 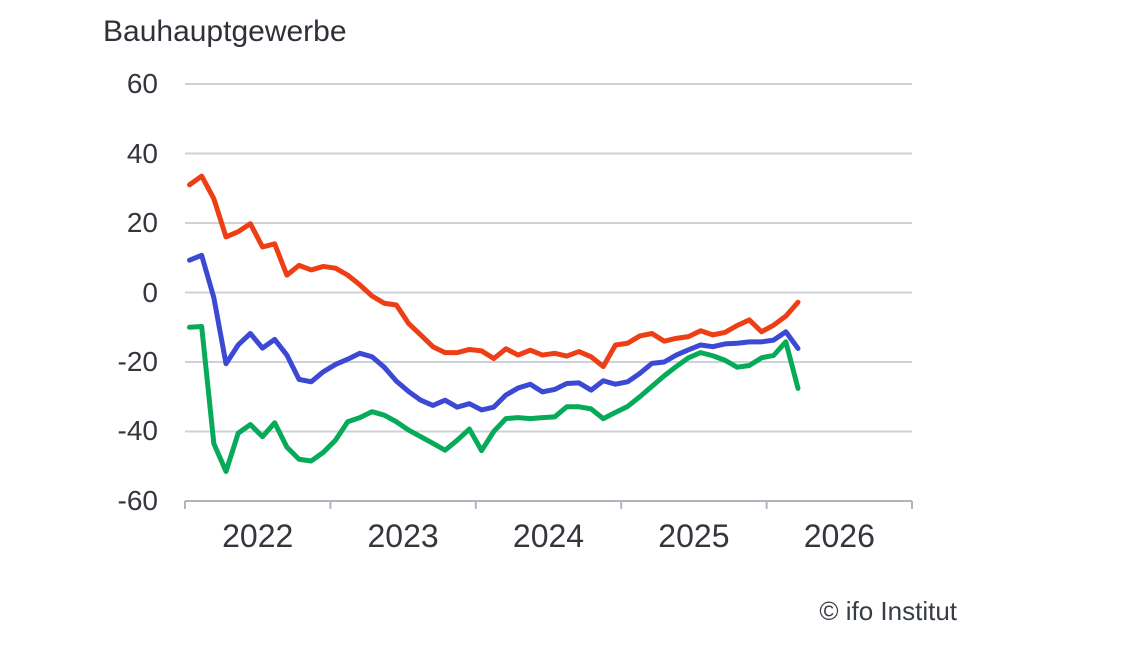 What do you see at coordinates (548, 536) in the screenshot?
I see `x-axis-label-2024: 2024` at bounding box center [548, 536].